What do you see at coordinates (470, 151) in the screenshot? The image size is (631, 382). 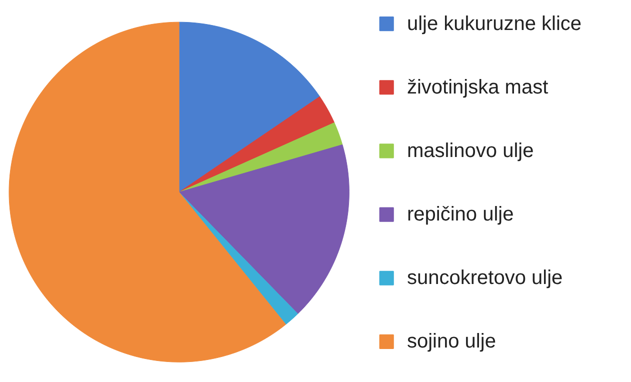 I see `legend-label: maslinovo ulje` at bounding box center [470, 151].